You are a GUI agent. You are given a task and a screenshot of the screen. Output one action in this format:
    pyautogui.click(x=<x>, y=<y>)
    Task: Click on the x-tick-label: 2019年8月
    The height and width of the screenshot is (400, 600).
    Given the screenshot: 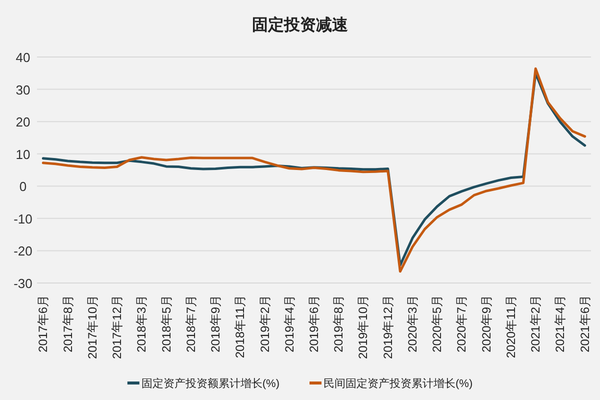 What is the action you would take?
    pyautogui.click(x=339, y=323)
    